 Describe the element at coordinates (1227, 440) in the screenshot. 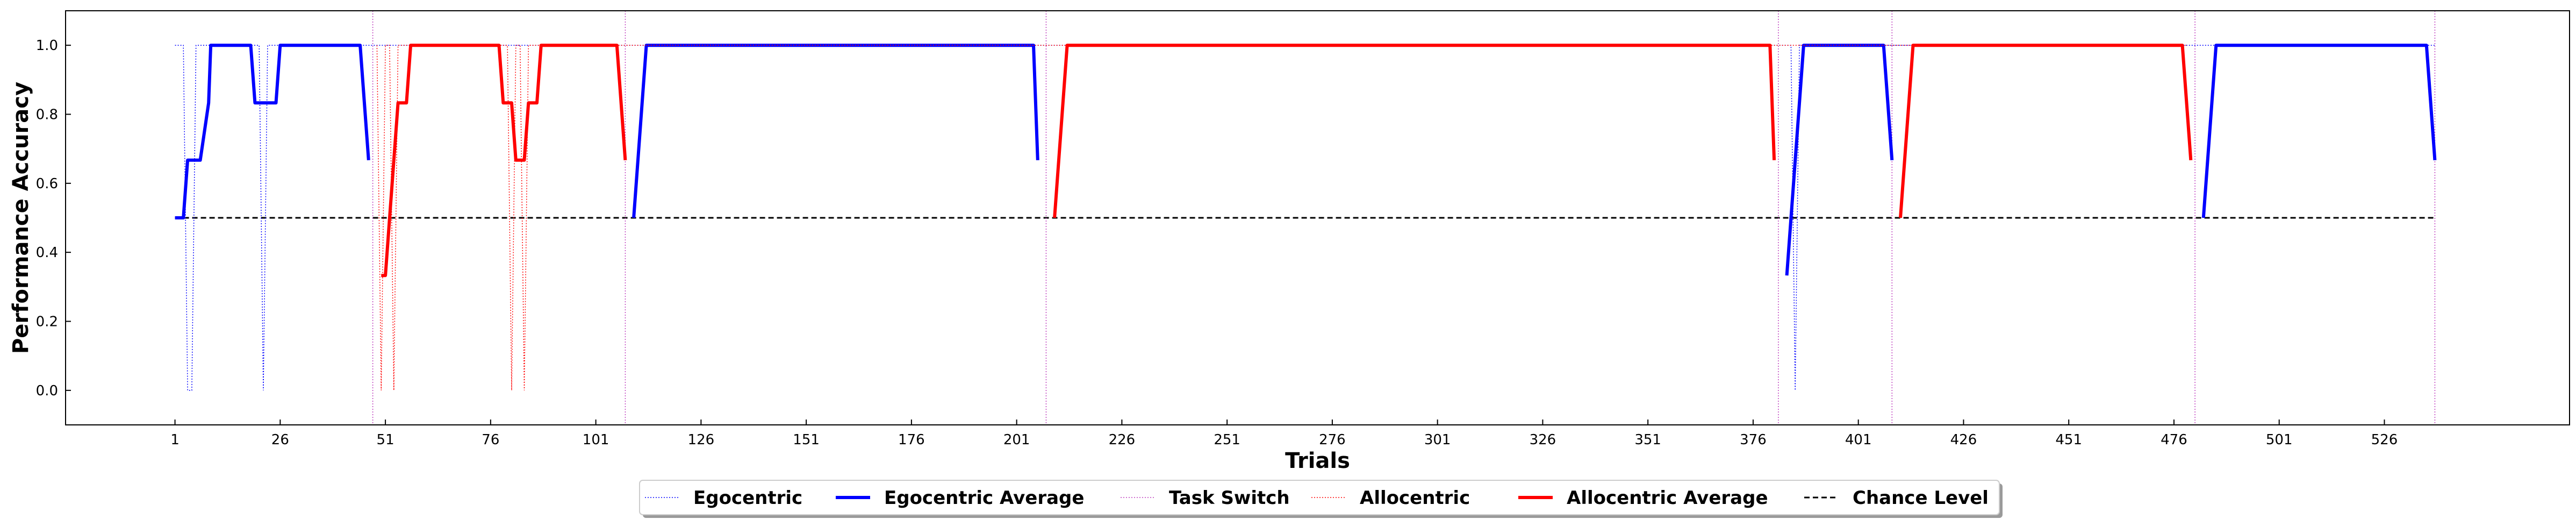

I see `x-tick-label: 251` at that location.